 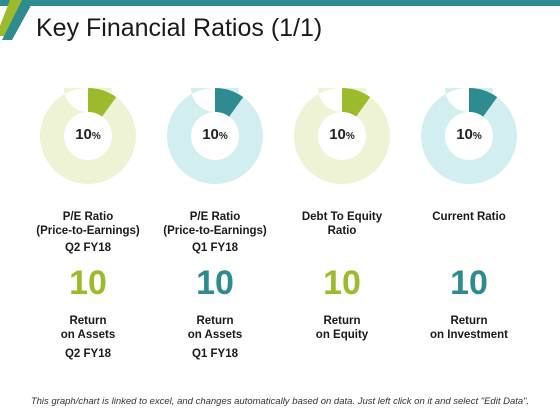 I want to click on ratio-period: Q1 FY18, so click(x=215, y=248).